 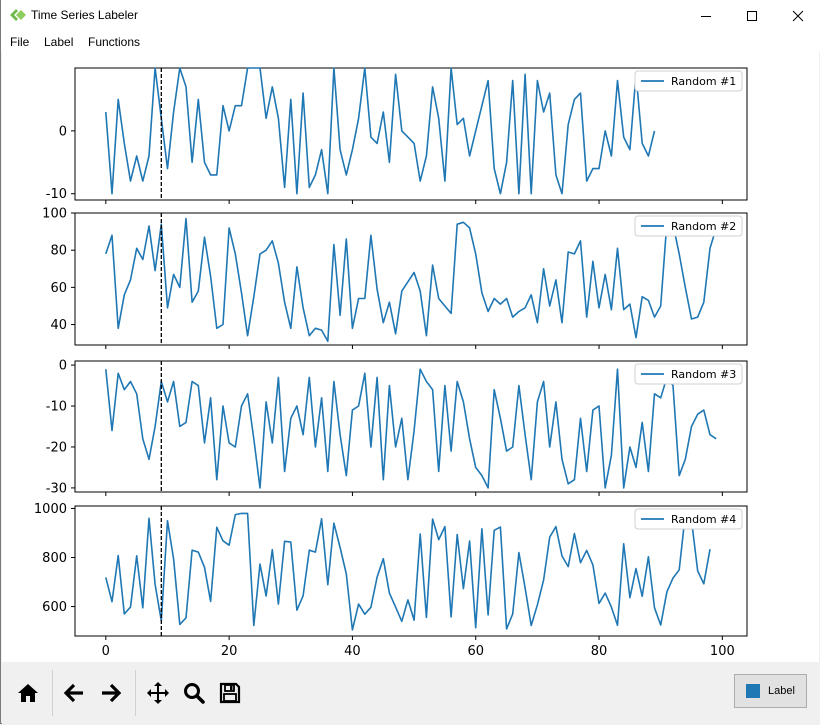 What do you see at coordinates (352, 651) in the screenshot?
I see `x-tick-label: 40` at bounding box center [352, 651].